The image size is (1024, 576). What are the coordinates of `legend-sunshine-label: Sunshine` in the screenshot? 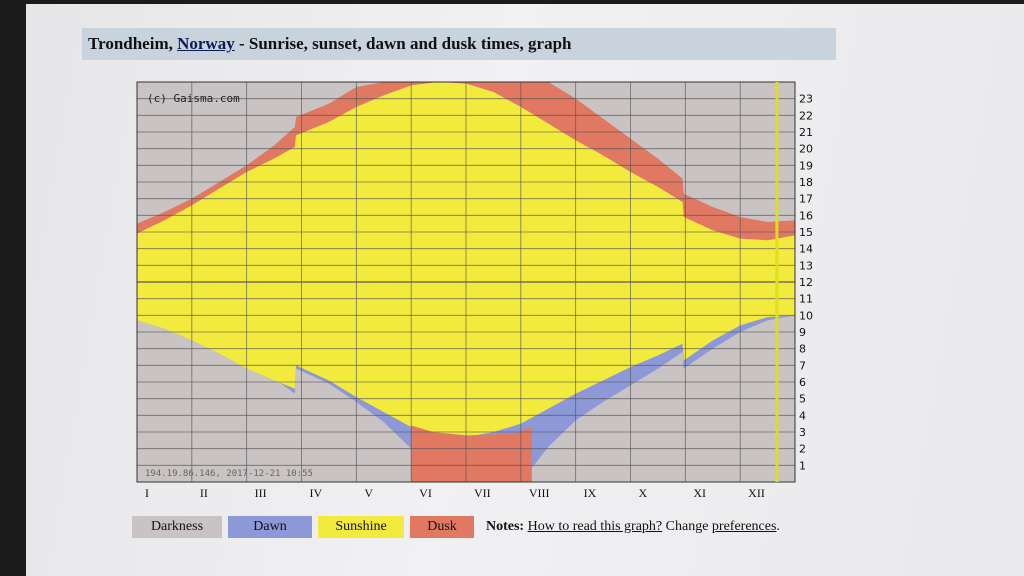 It's located at (361, 526).